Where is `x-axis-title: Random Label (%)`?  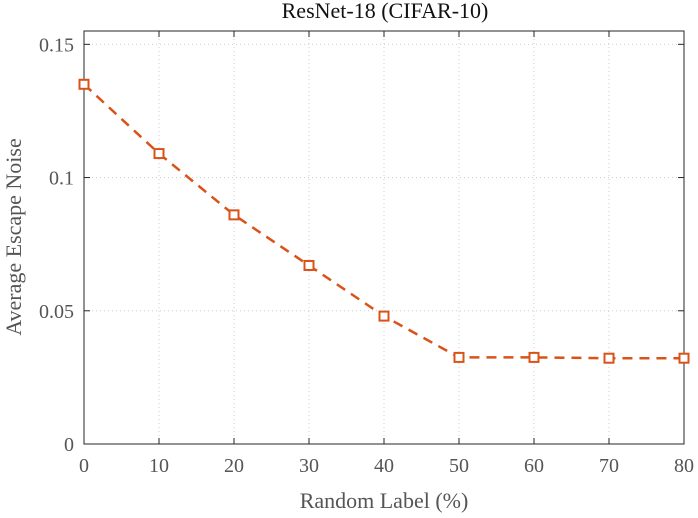 x-axis-title: Random Label (%) is located at coordinates (384, 500).